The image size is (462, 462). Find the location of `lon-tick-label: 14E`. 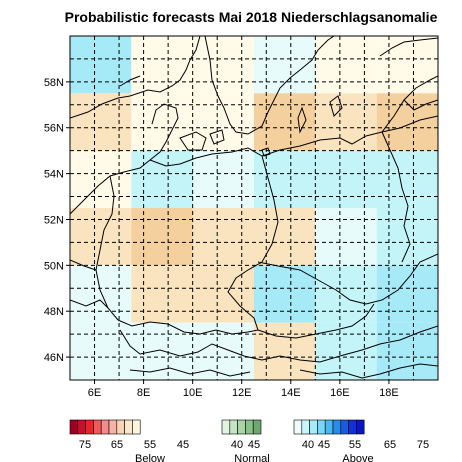

lon-tick-label: 14E is located at coordinates (291, 393).